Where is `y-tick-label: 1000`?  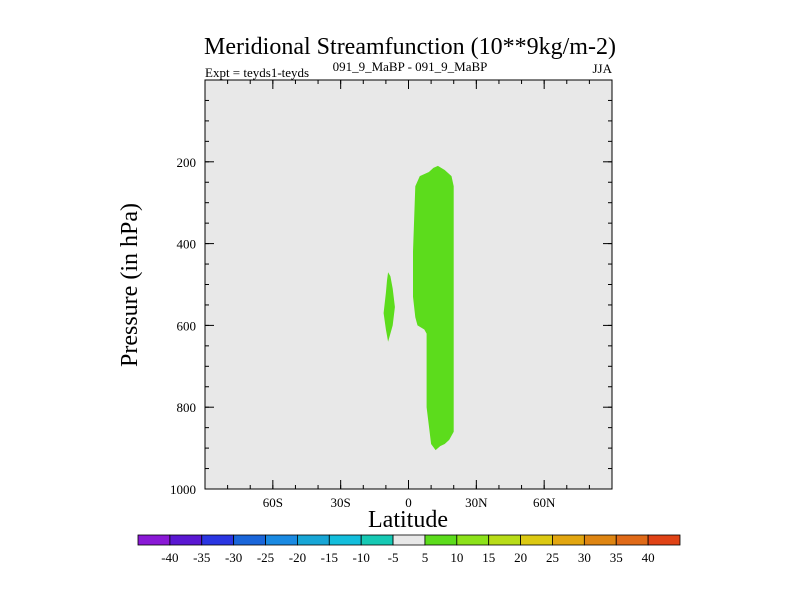 y-tick-label: 1000 is located at coordinates (183, 489).